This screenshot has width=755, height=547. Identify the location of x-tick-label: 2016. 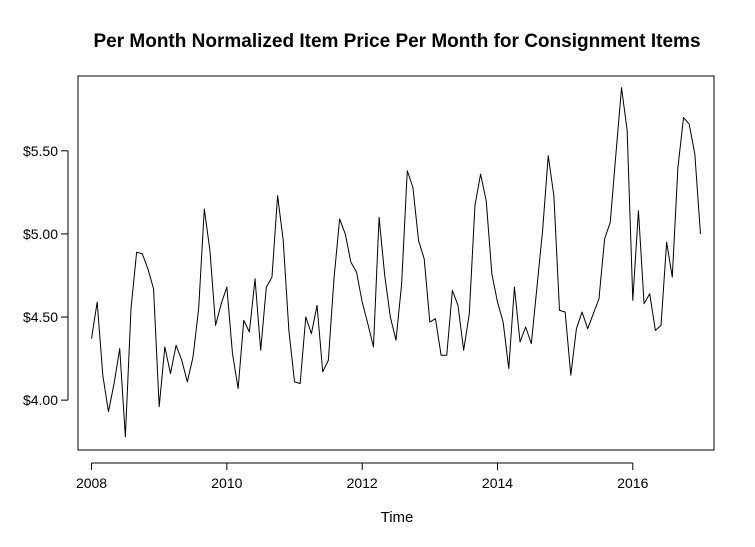
(632, 483).